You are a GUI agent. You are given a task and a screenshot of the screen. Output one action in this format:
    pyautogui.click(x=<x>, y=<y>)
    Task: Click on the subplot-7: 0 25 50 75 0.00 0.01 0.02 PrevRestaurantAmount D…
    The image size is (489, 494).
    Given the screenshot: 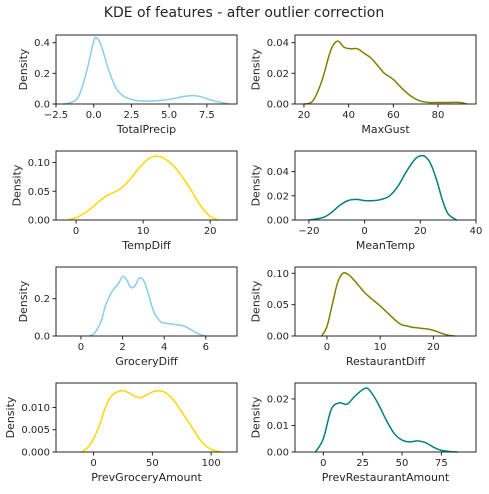 What is the action you would take?
    pyautogui.click(x=363, y=433)
    